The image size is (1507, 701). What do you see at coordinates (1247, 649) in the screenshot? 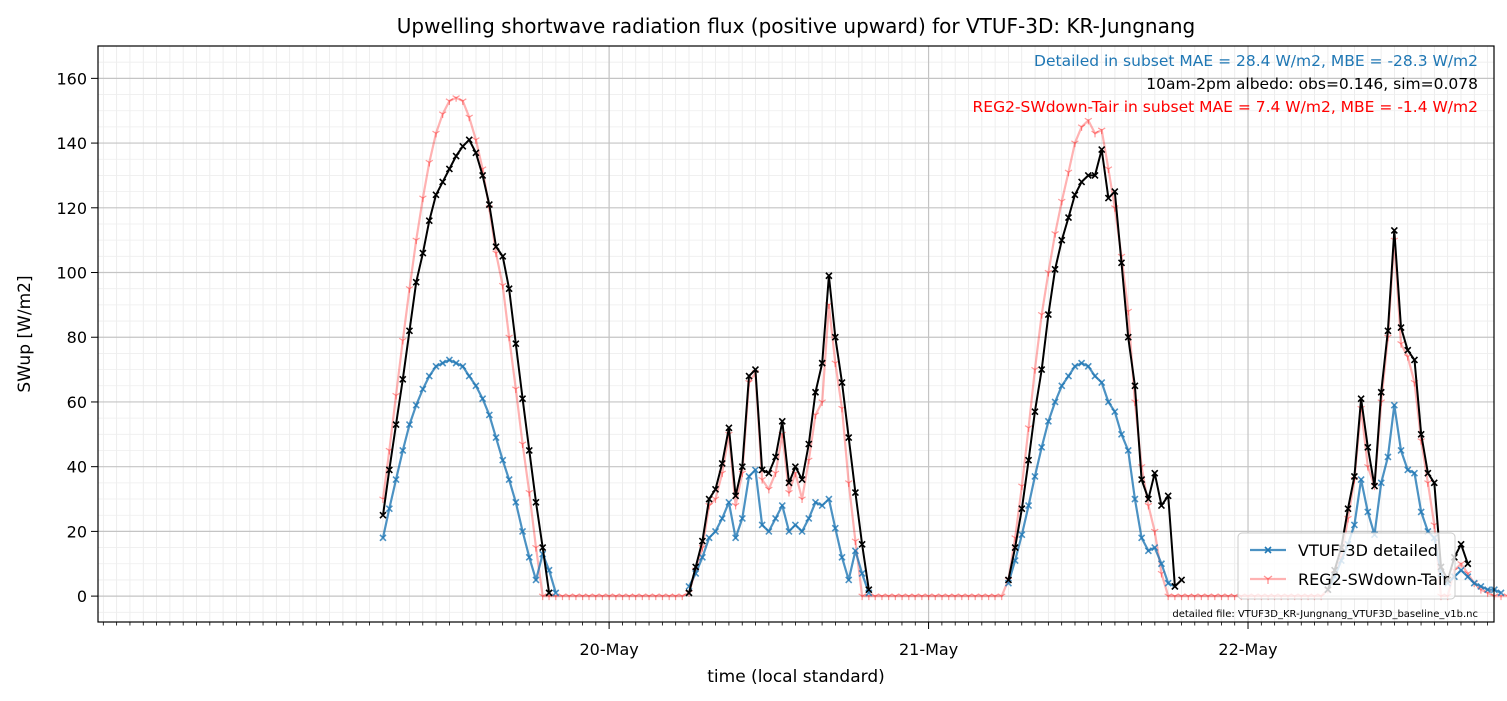
I see `x-tick-label: 22-May` at bounding box center [1247, 649].